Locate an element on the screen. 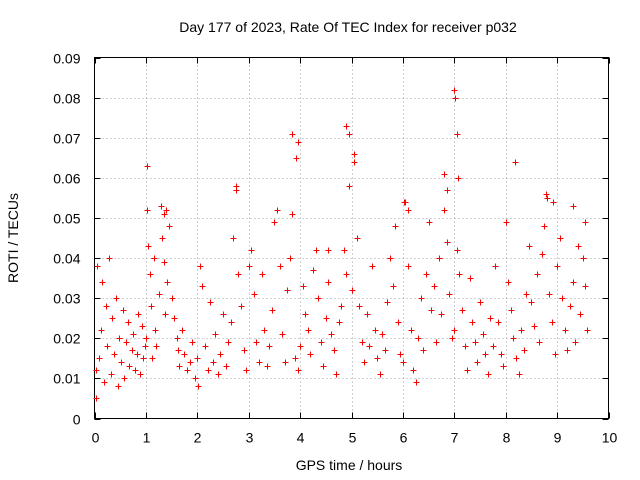 This screenshot has width=640, height=480. y-tick-label: 0.03 is located at coordinates (66, 299).